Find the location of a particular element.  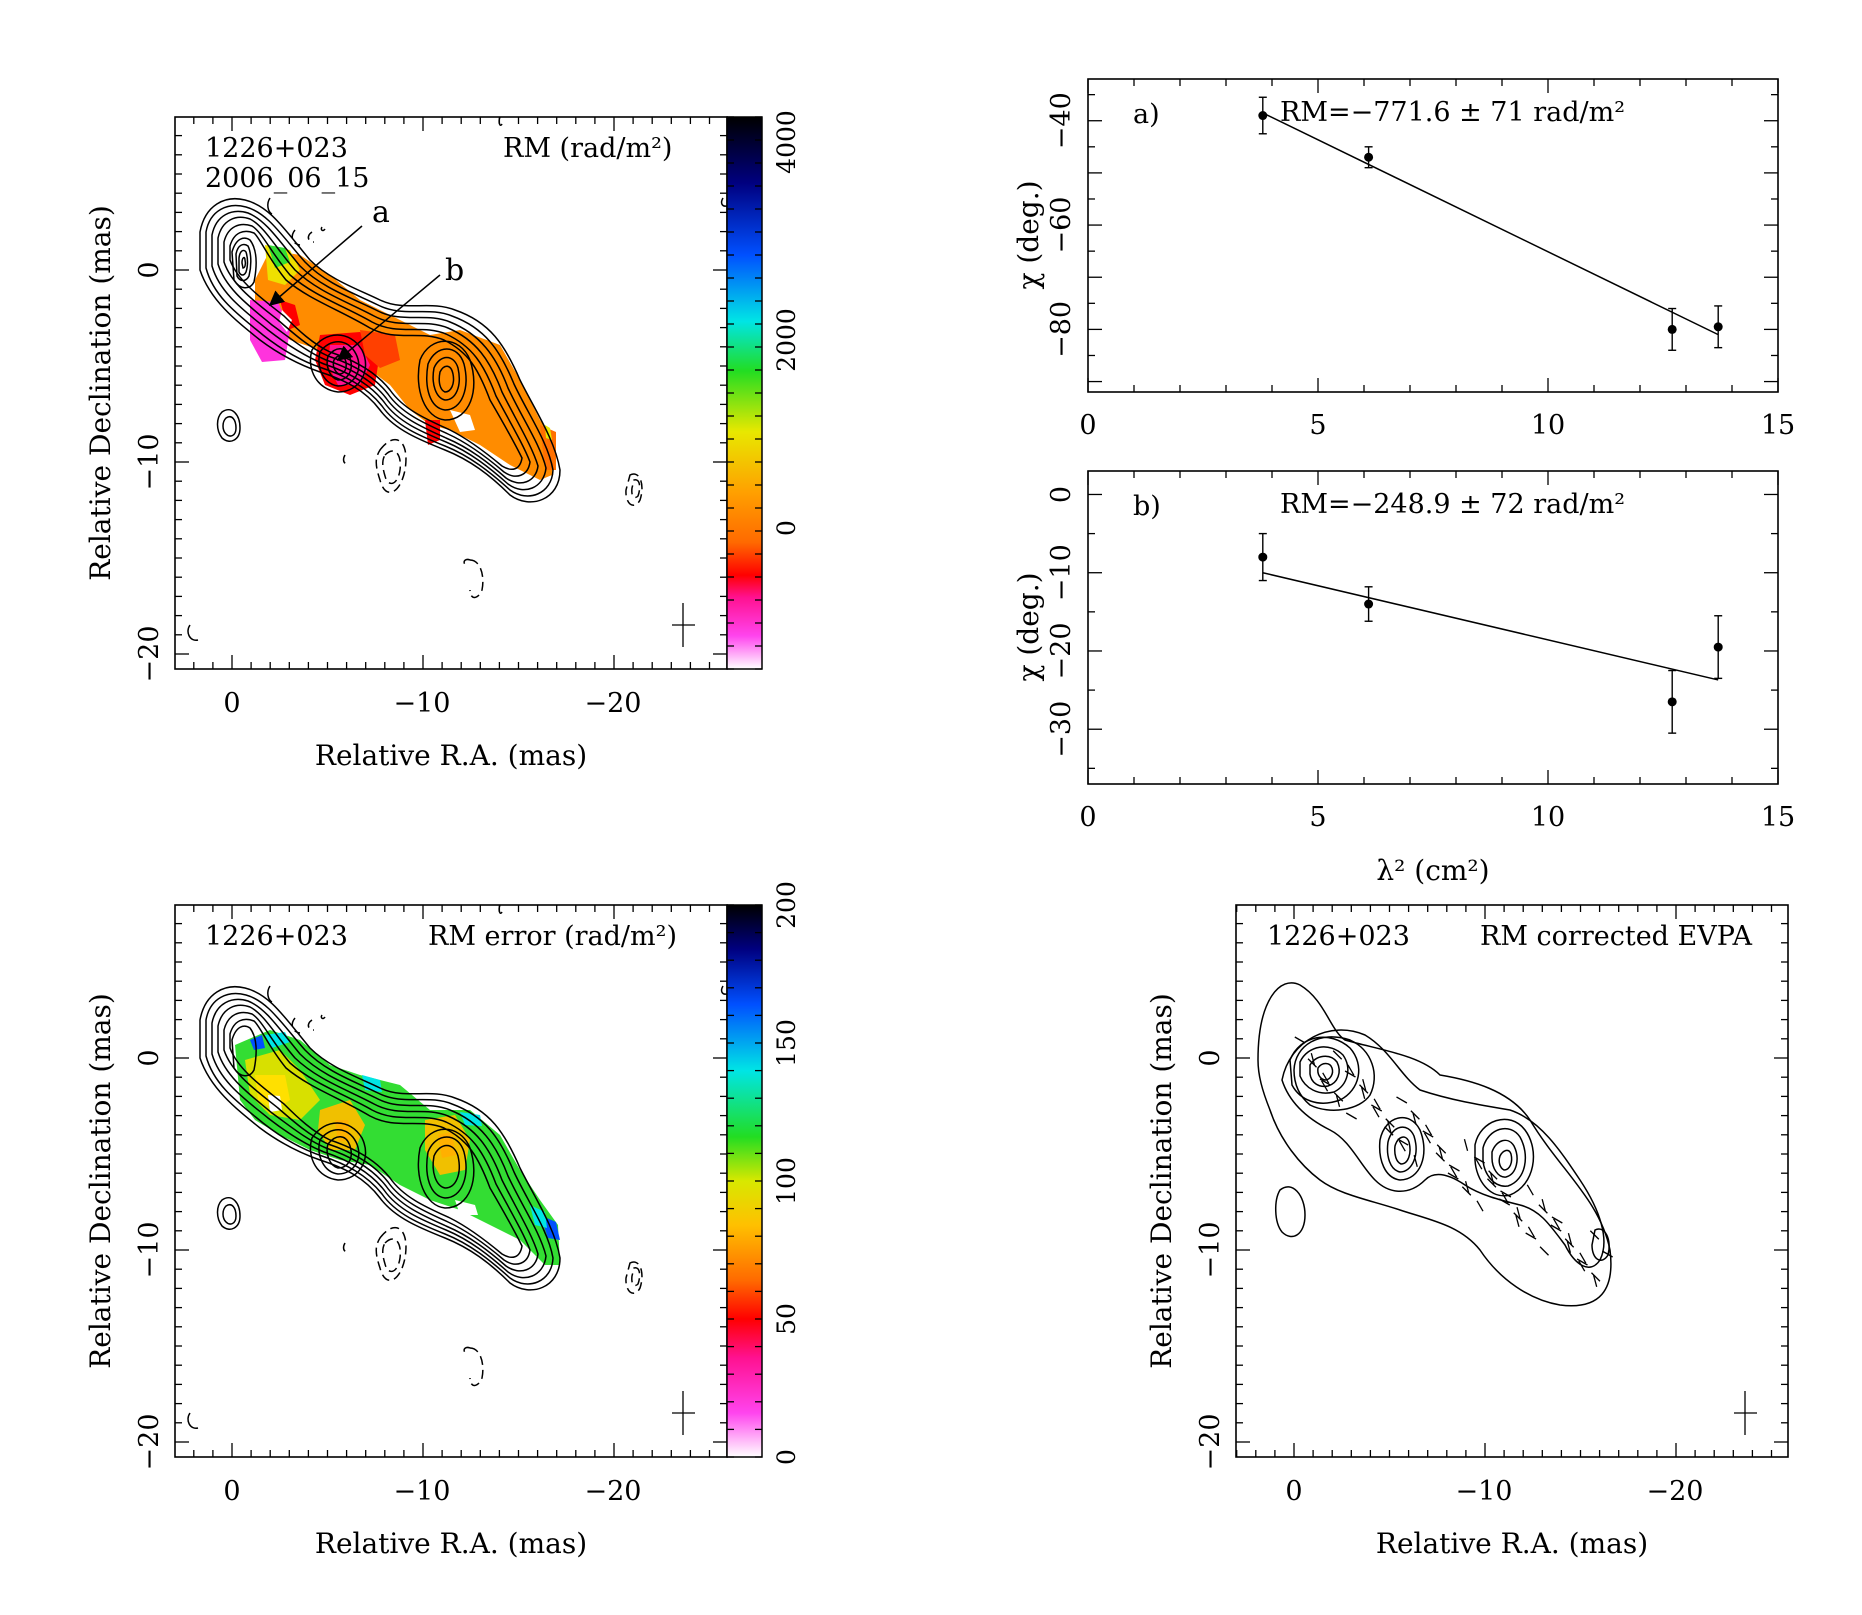

y-tick-label: −10 is located at coordinates (1061, 572).